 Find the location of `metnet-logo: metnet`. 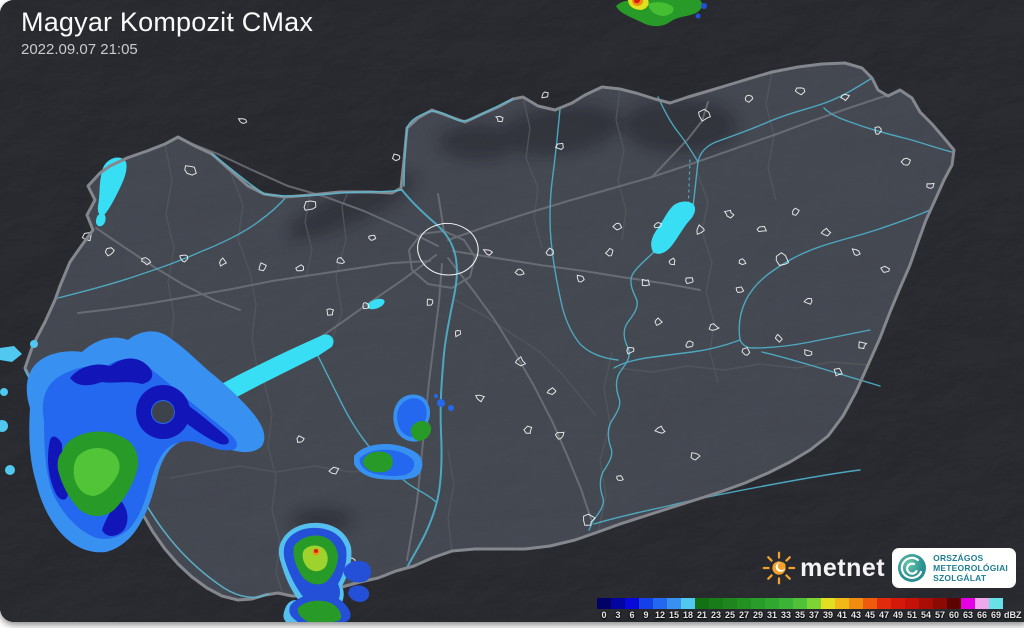

metnet-logo: metnet is located at coordinates (822, 568).